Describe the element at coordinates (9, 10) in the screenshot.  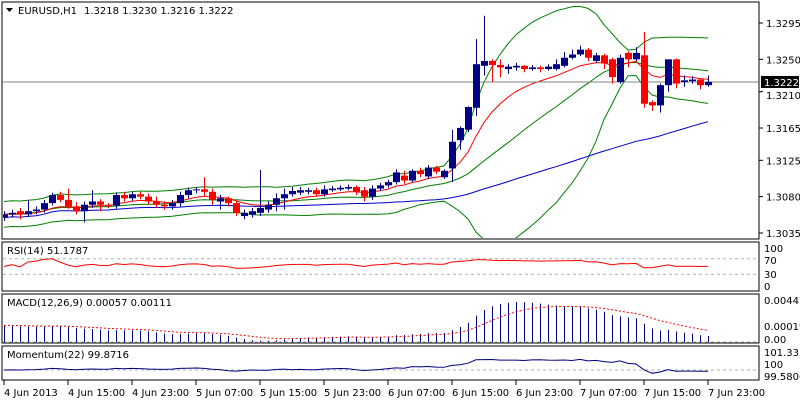
I see `triangle-down-icon` at that location.